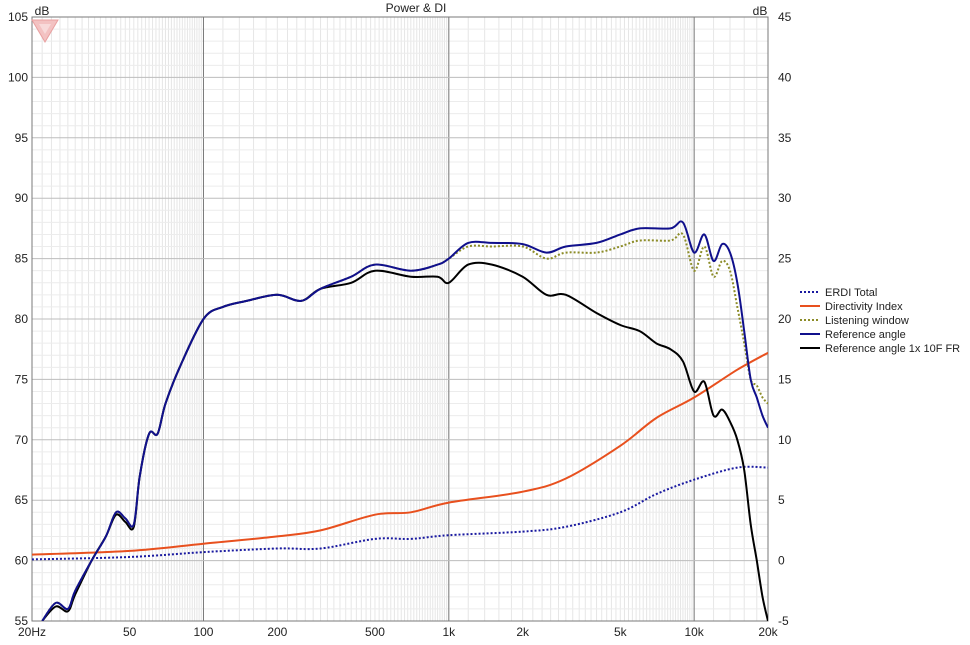 The width and height of the screenshot is (970, 645). I want to click on x-tick-label: 1k, so click(449, 632).